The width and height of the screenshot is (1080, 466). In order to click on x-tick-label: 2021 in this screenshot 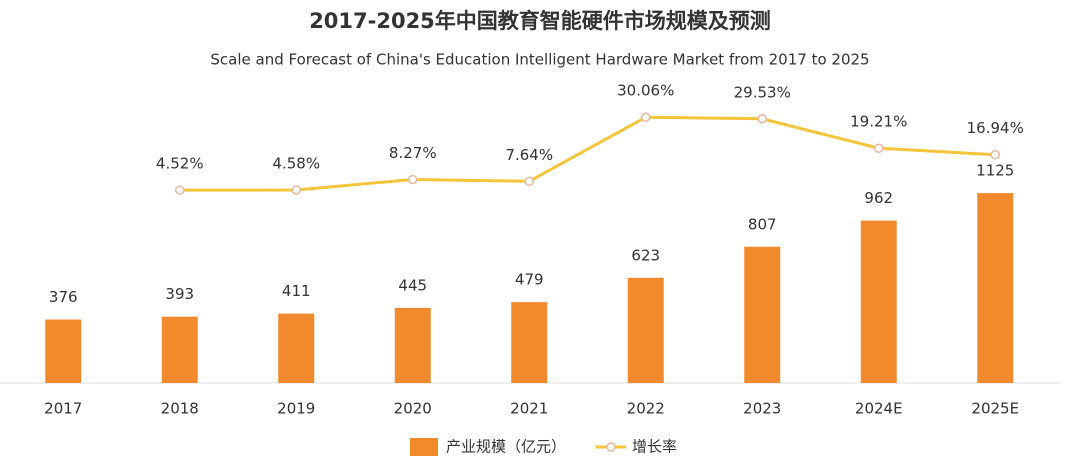, I will do `click(529, 409)`.